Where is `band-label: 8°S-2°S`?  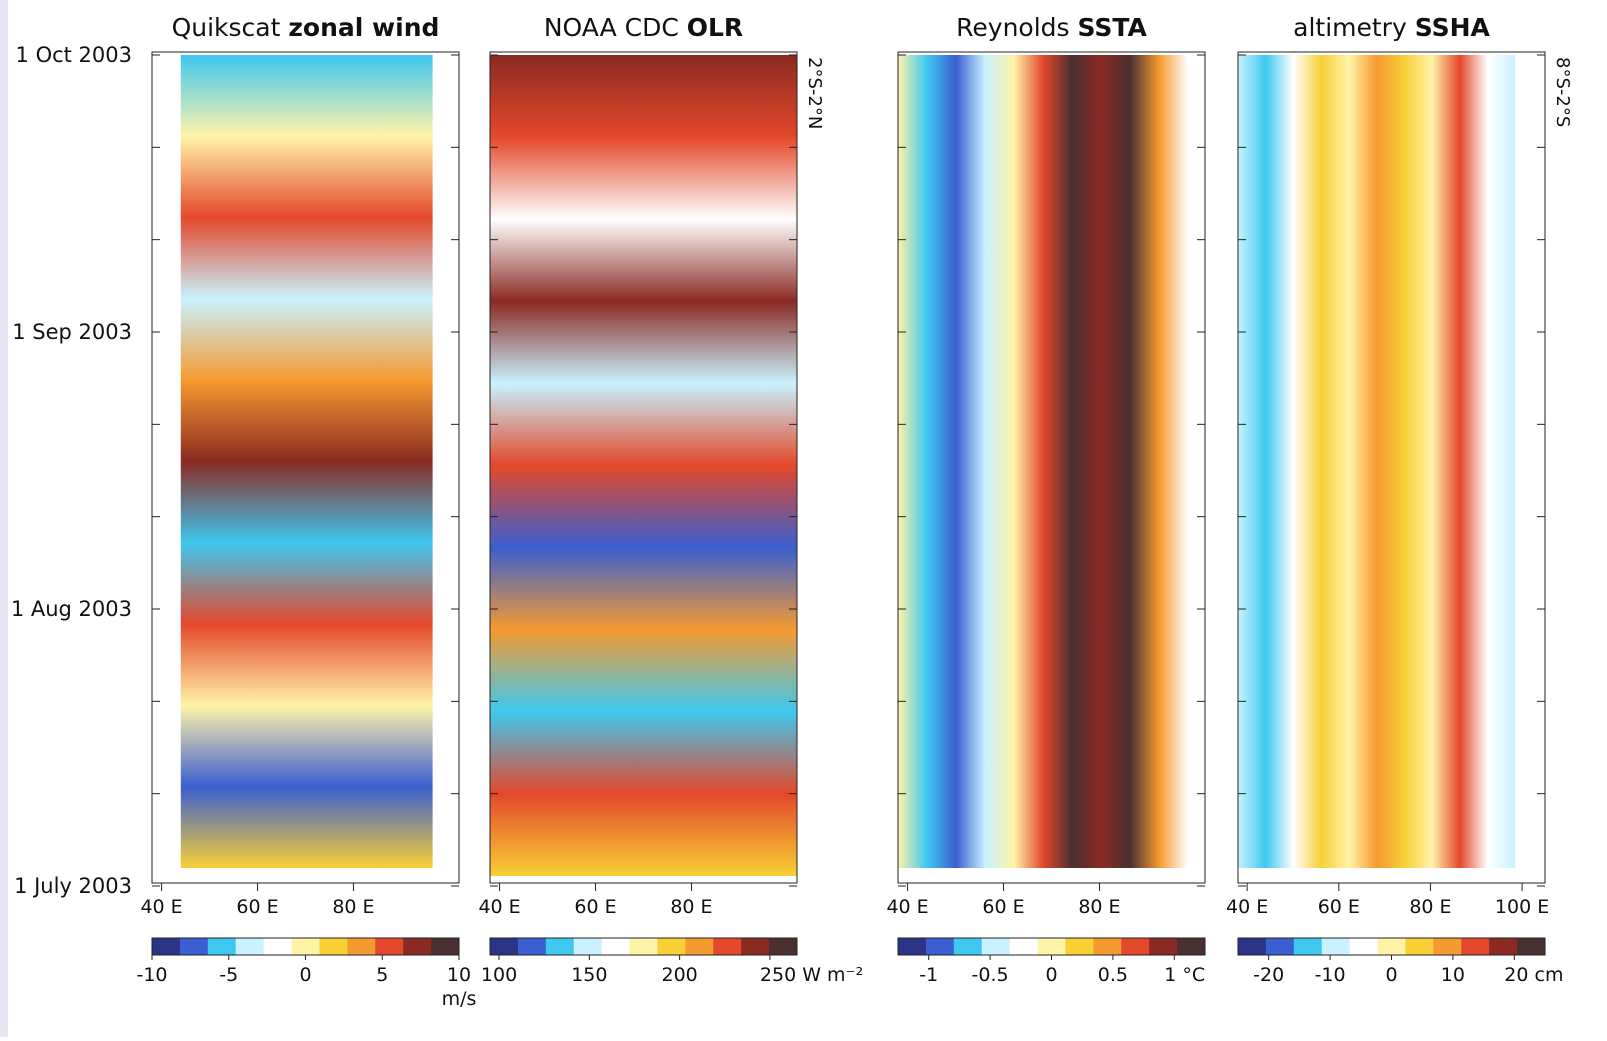
band-label: 8°S-2°S is located at coordinates (1562, 92).